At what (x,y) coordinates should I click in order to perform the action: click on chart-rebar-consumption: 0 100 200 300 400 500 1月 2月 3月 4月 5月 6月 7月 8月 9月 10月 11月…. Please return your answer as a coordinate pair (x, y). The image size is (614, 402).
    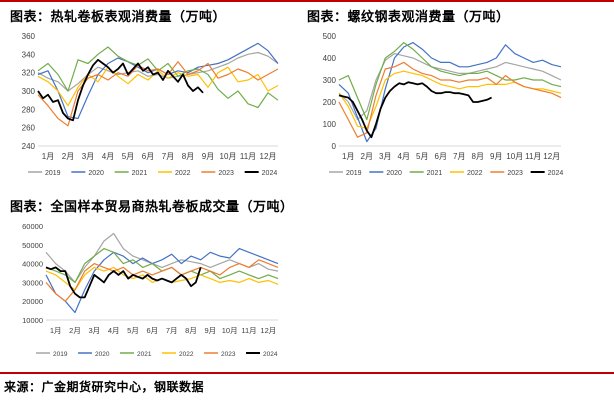
    Looking at the image, I should click on (443, 104).